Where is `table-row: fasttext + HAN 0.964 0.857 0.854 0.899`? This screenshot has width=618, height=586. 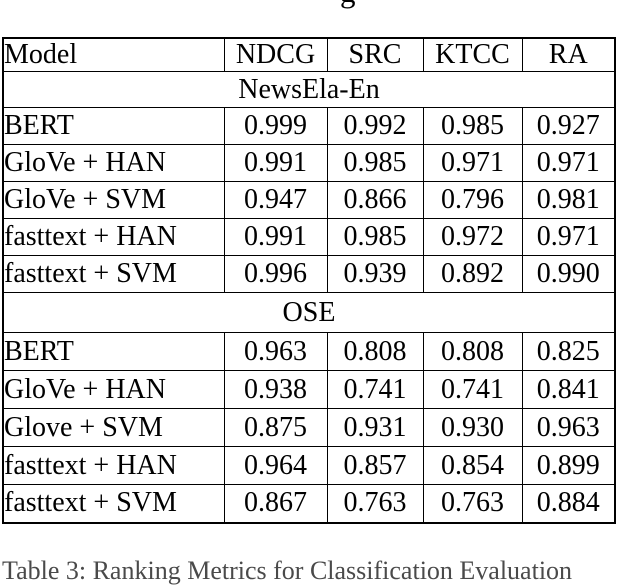 table-row: fasttext + HAN 0.964 0.857 0.854 0.899 is located at coordinates (309, 465).